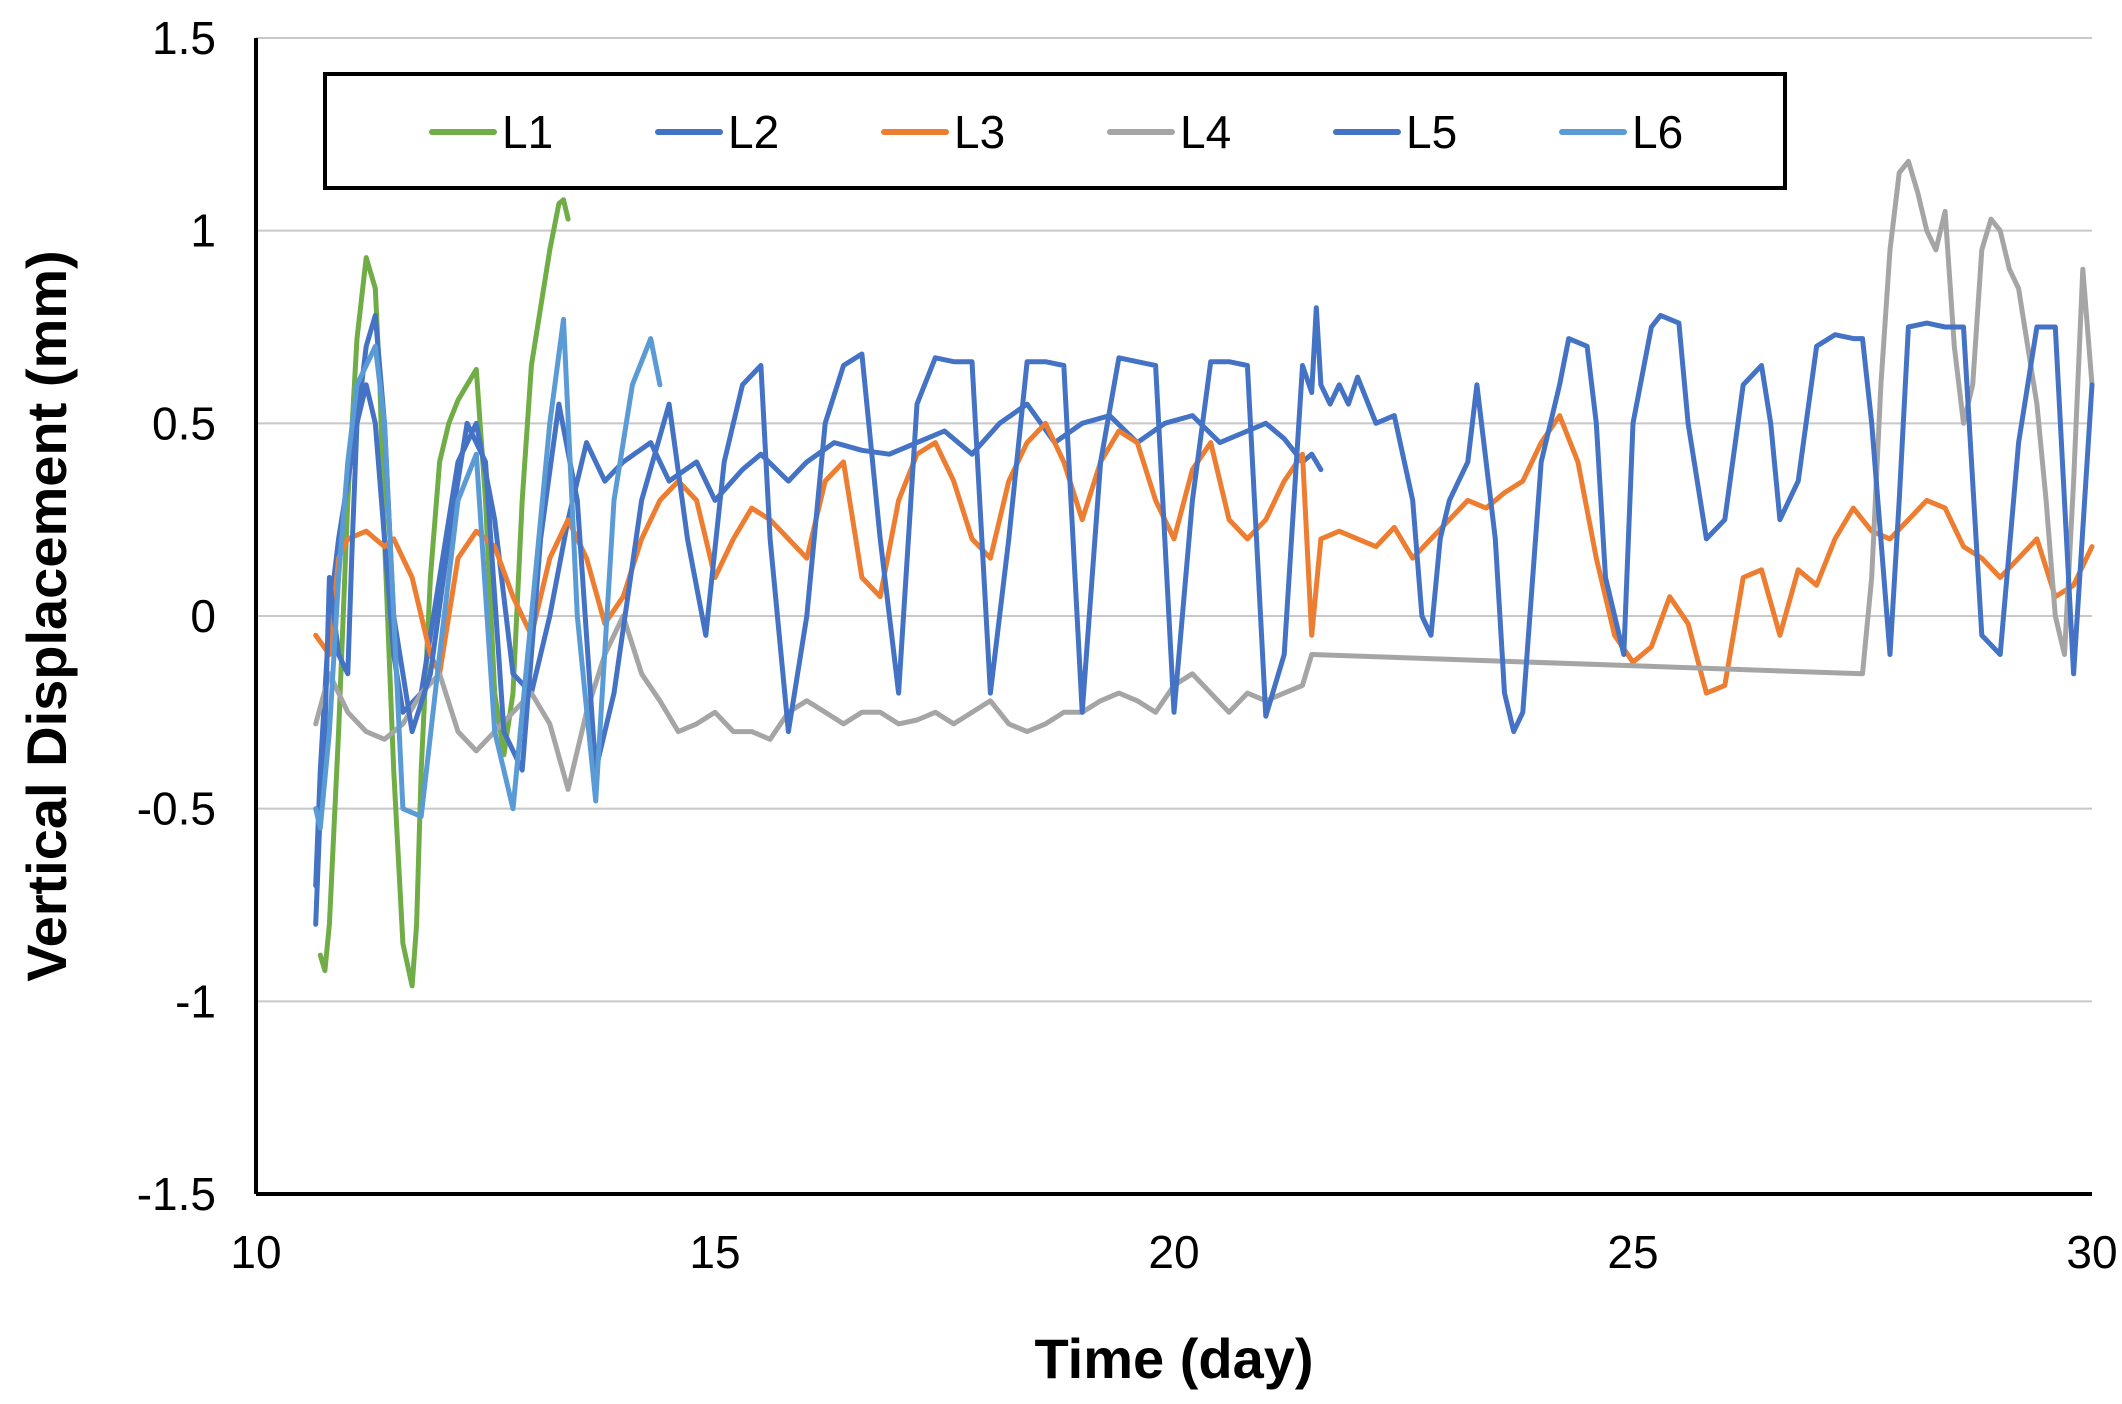 Image resolution: width=2122 pixels, height=1404 pixels. I want to click on y-tick-label: 0.5, so click(184, 423).